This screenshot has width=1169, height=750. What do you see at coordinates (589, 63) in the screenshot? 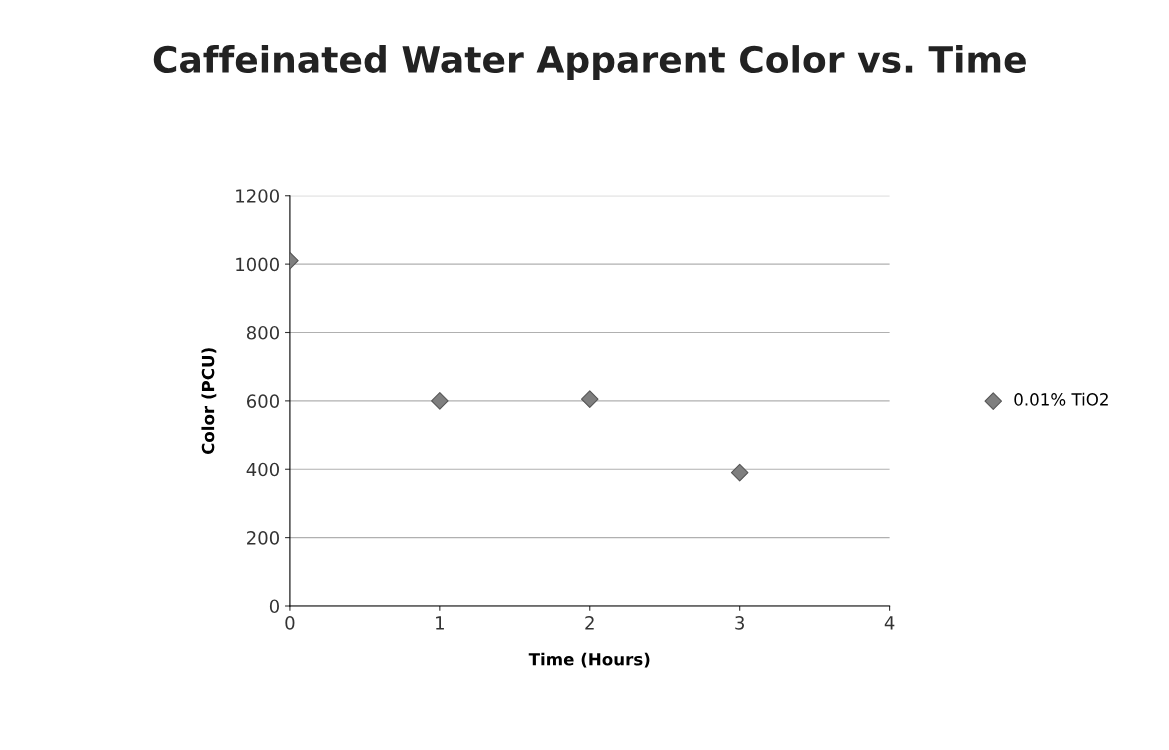
I see `chart-title: Caffeinated Water Apparent Color vs. Time` at bounding box center [589, 63].